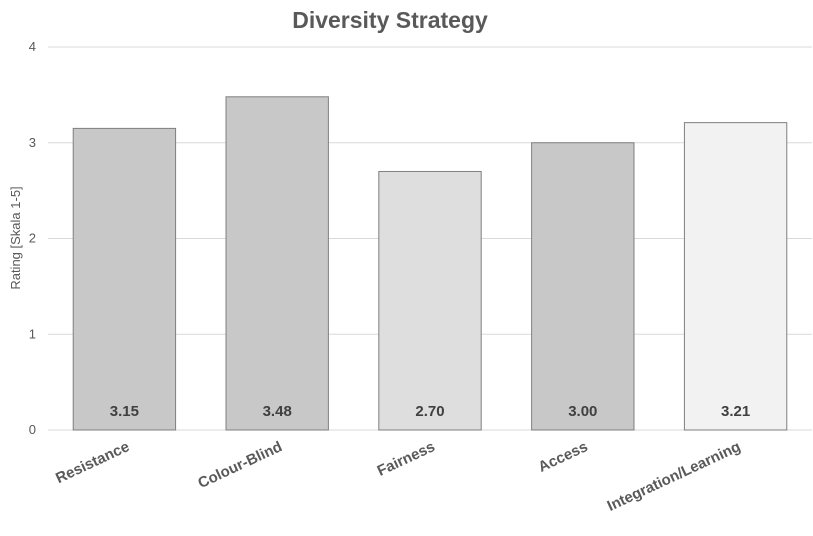  What do you see at coordinates (674, 476) in the screenshot?
I see `x-category-label: Integration/Learning` at bounding box center [674, 476].